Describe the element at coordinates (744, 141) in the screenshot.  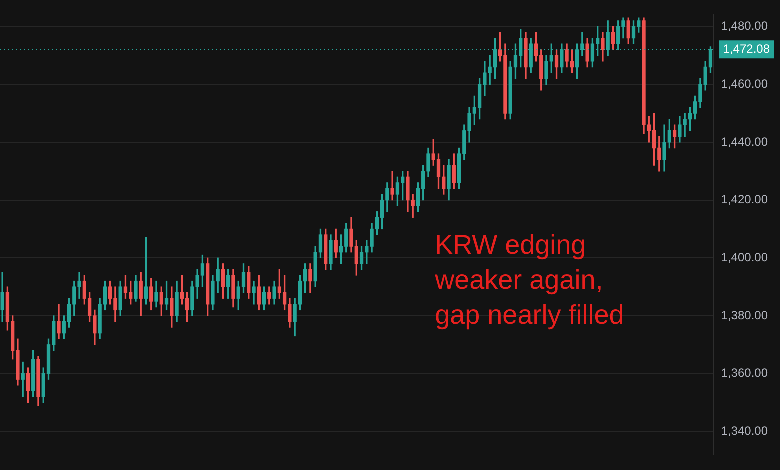
I see `y-tick-label: 1,440.00` at that location.